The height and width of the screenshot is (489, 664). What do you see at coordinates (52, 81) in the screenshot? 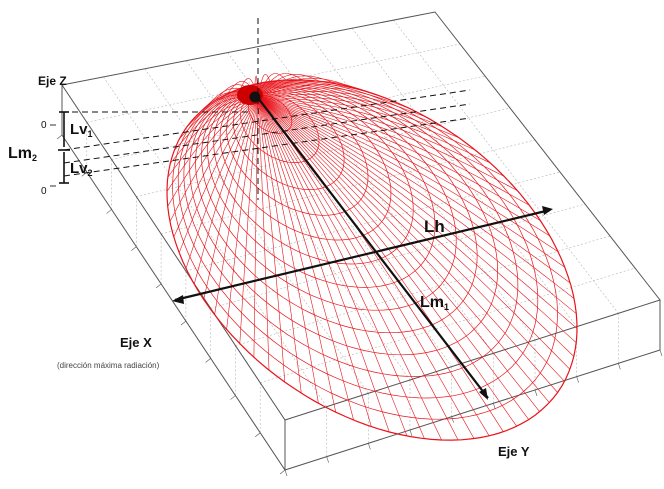
I see `z-axis-label: Eje Z` at bounding box center [52, 81].